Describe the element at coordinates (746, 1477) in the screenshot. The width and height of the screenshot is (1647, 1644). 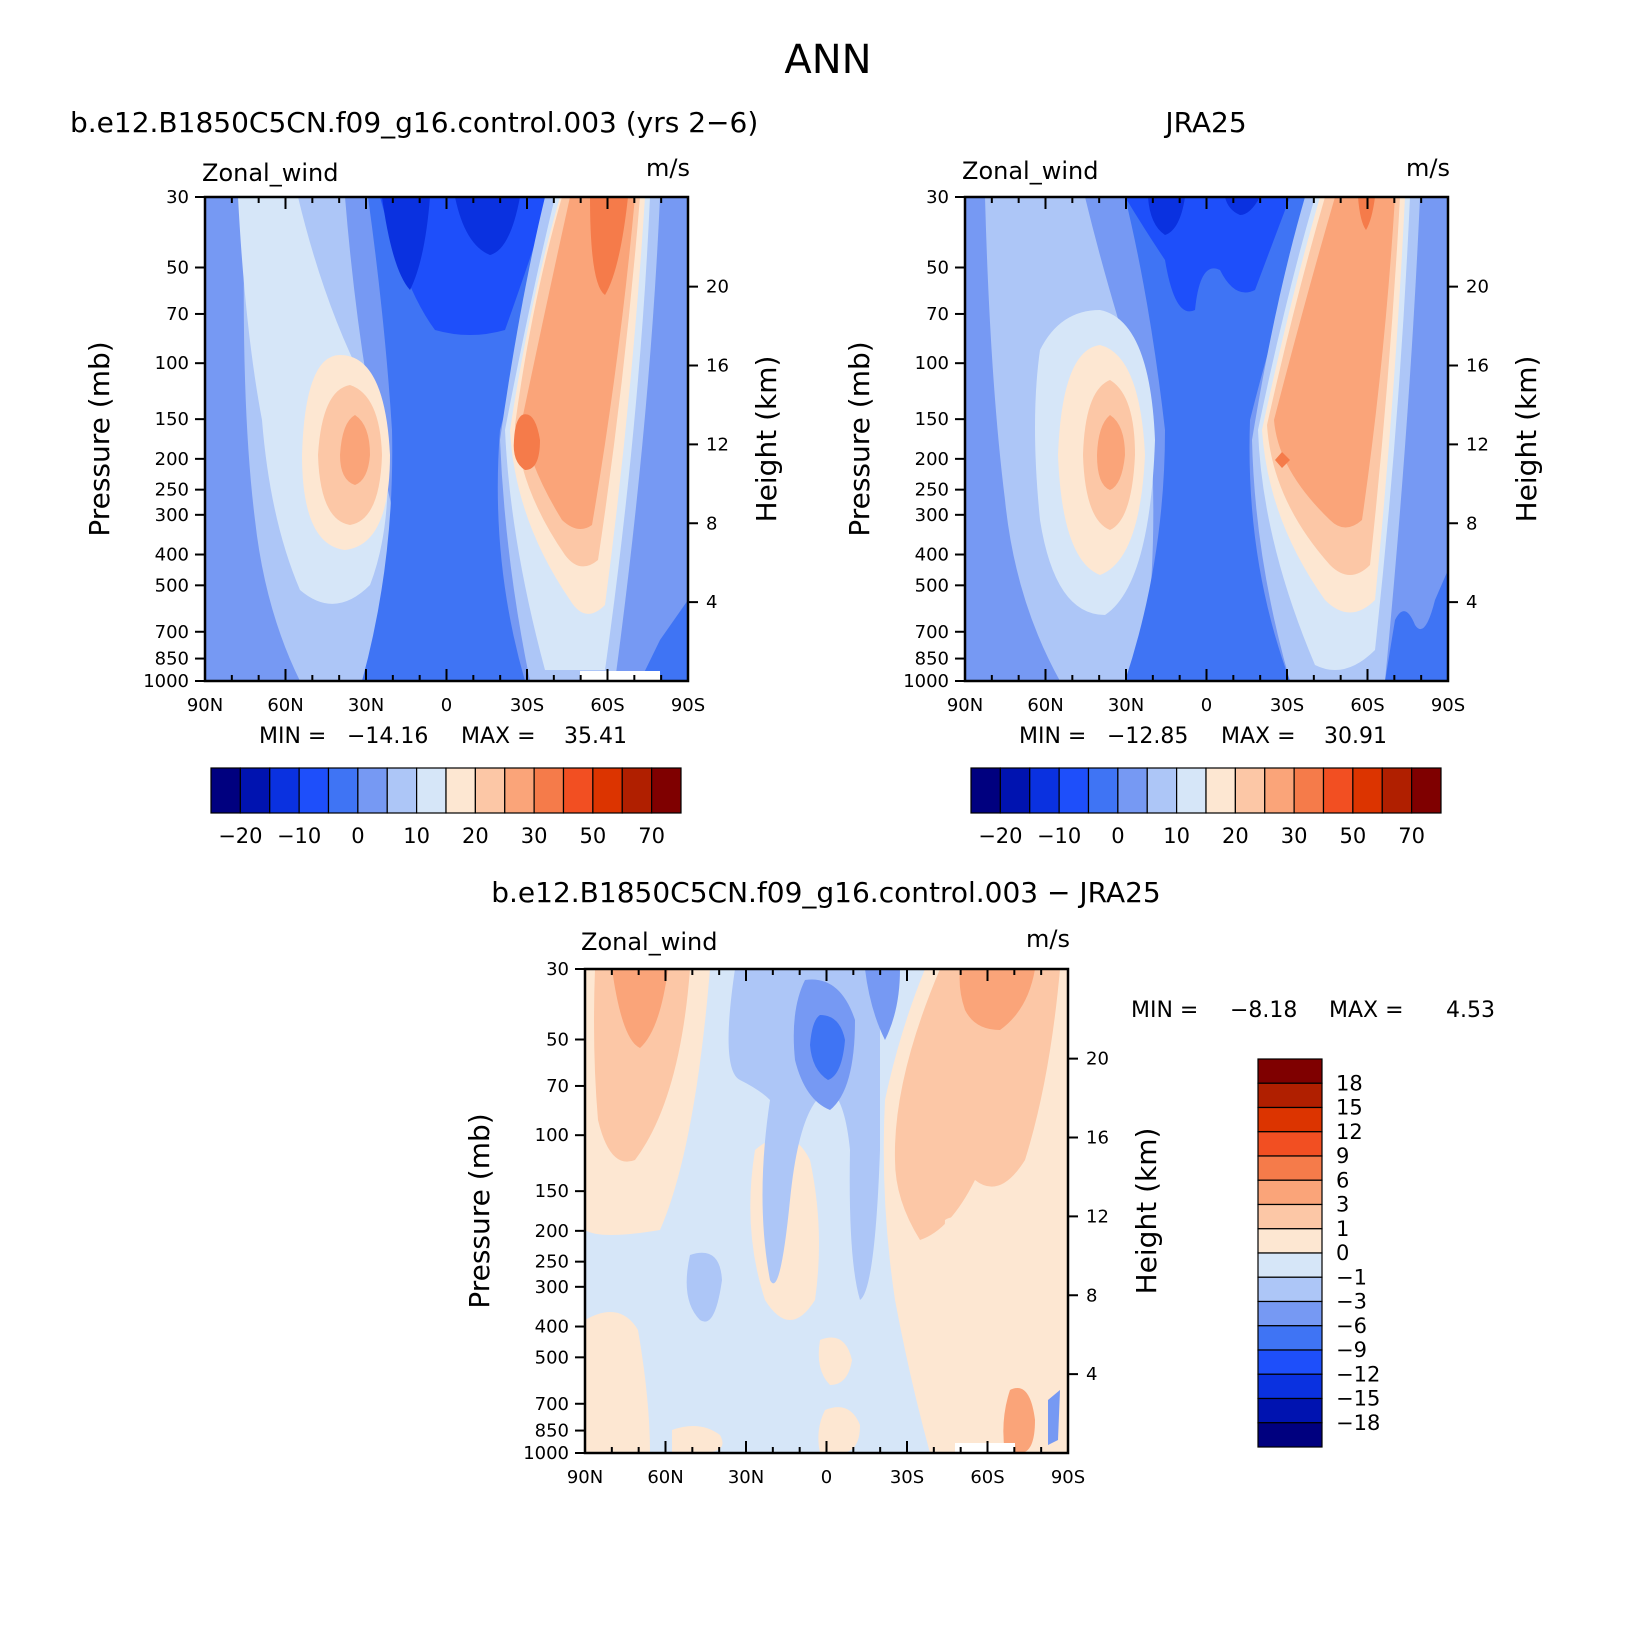
I see `lat-tick-label: 30N` at that location.